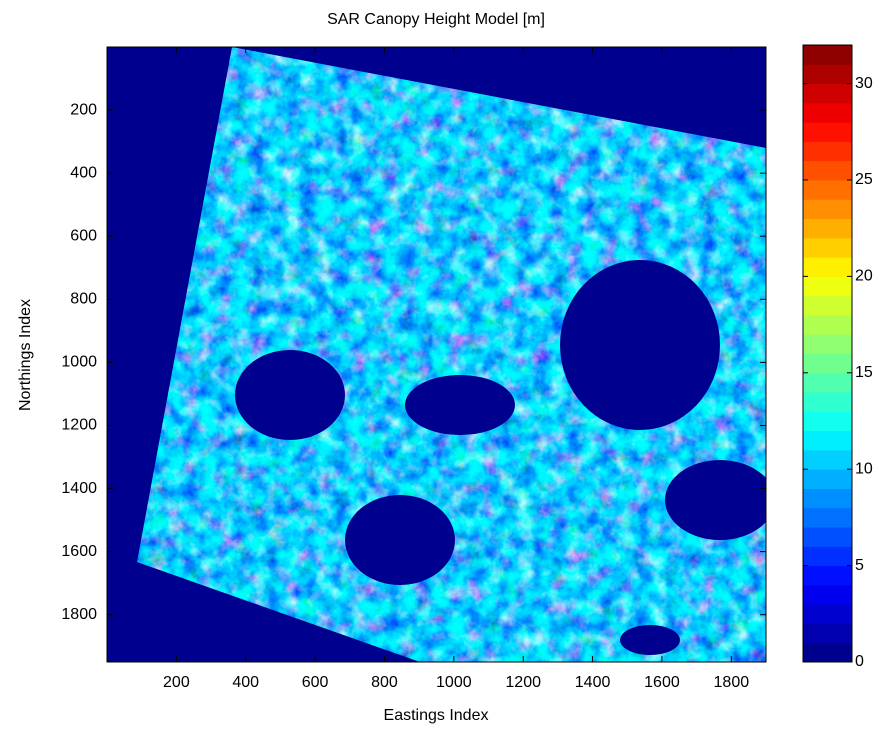 The image size is (885, 739). Describe the element at coordinates (79, 551) in the screenshot. I see `y-tick-label: 1600` at that location.